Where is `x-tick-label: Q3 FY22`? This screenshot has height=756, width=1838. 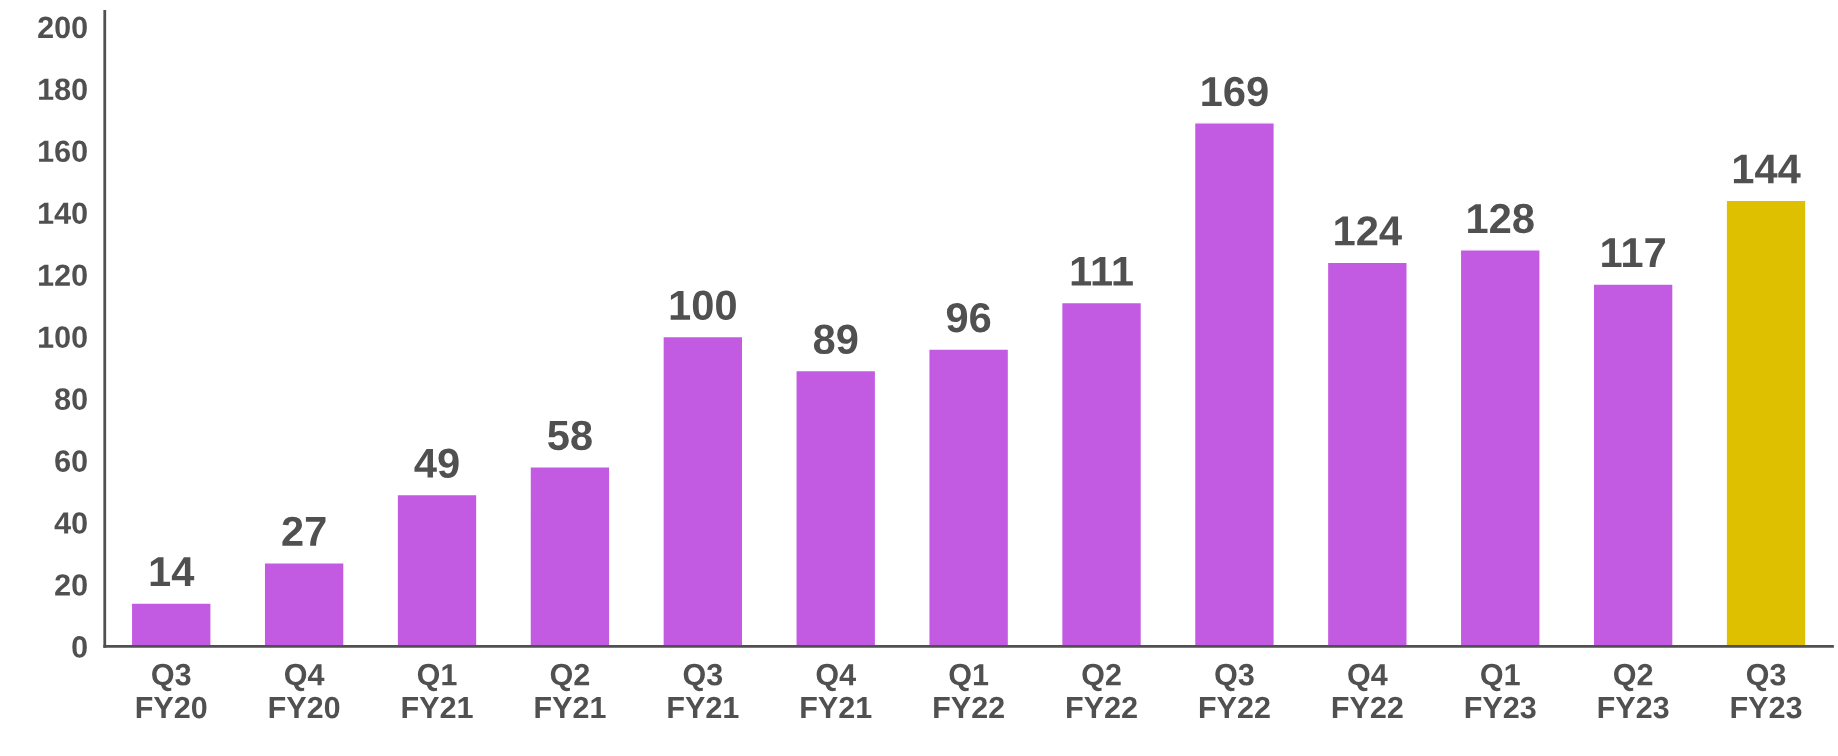
x-tick-label: Q3 FY22 is located at coordinates (1234, 691).